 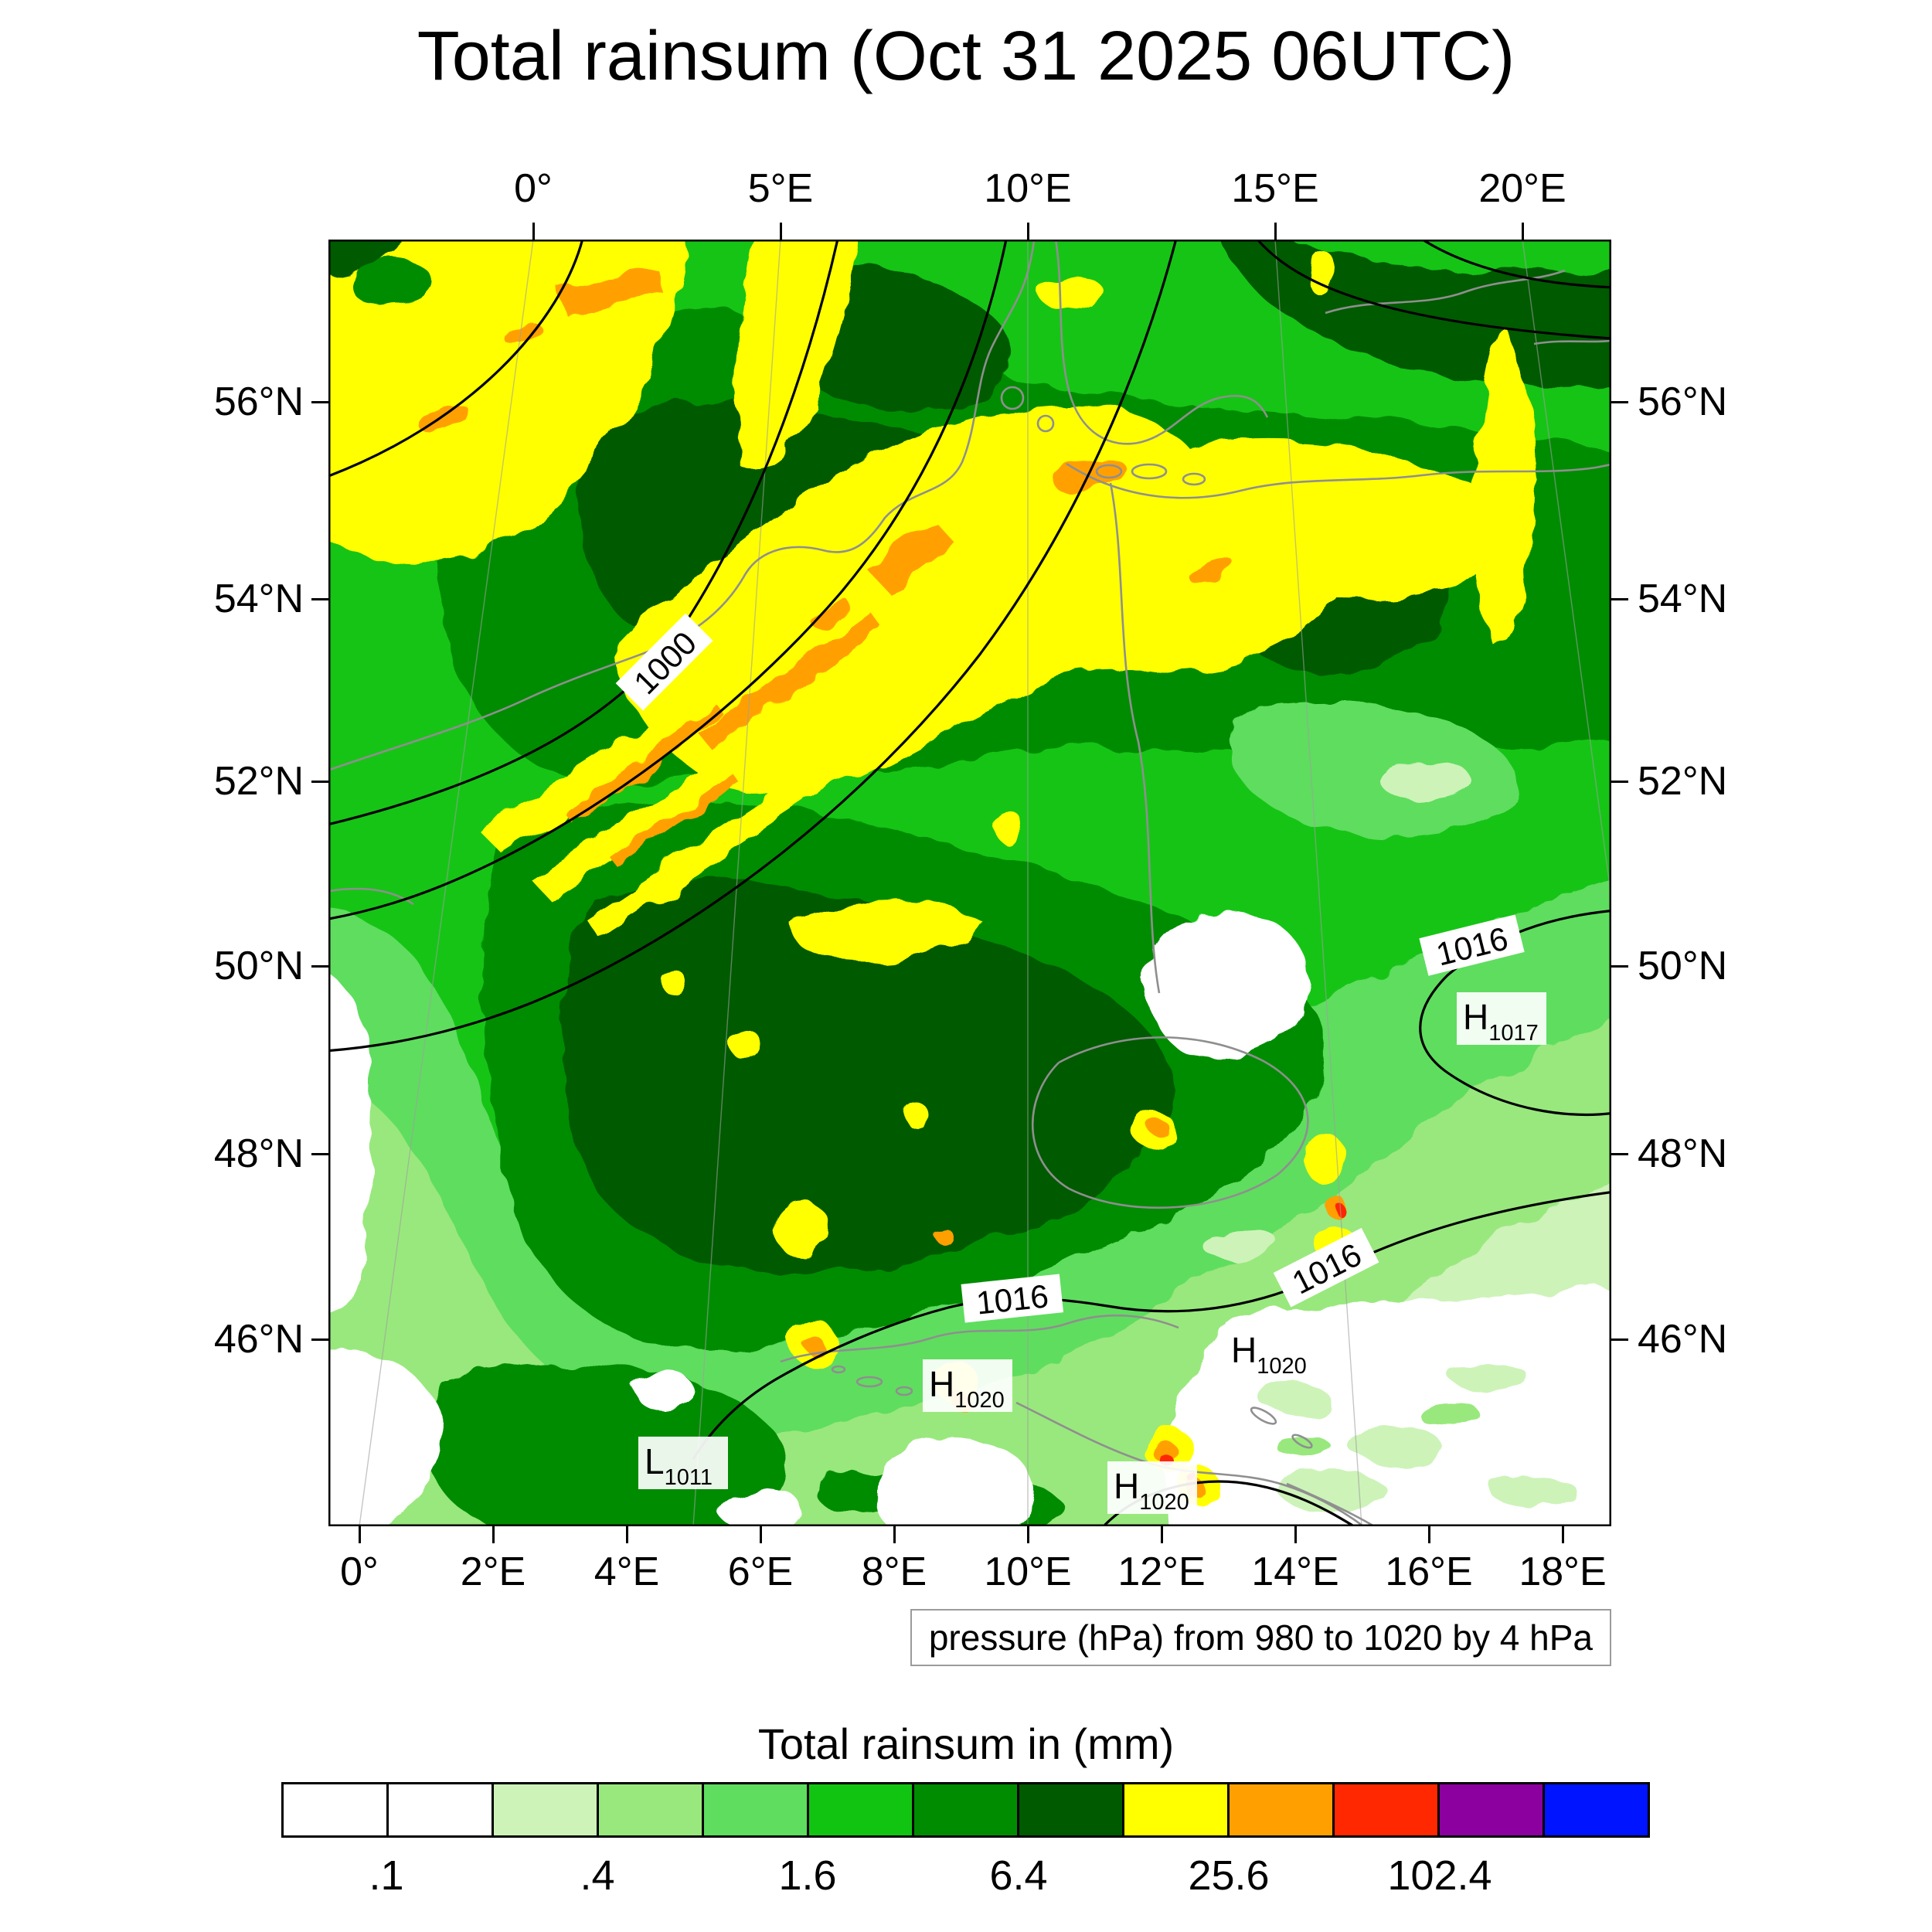 I want to click on left-axis-label: 50°N, so click(x=259, y=966).